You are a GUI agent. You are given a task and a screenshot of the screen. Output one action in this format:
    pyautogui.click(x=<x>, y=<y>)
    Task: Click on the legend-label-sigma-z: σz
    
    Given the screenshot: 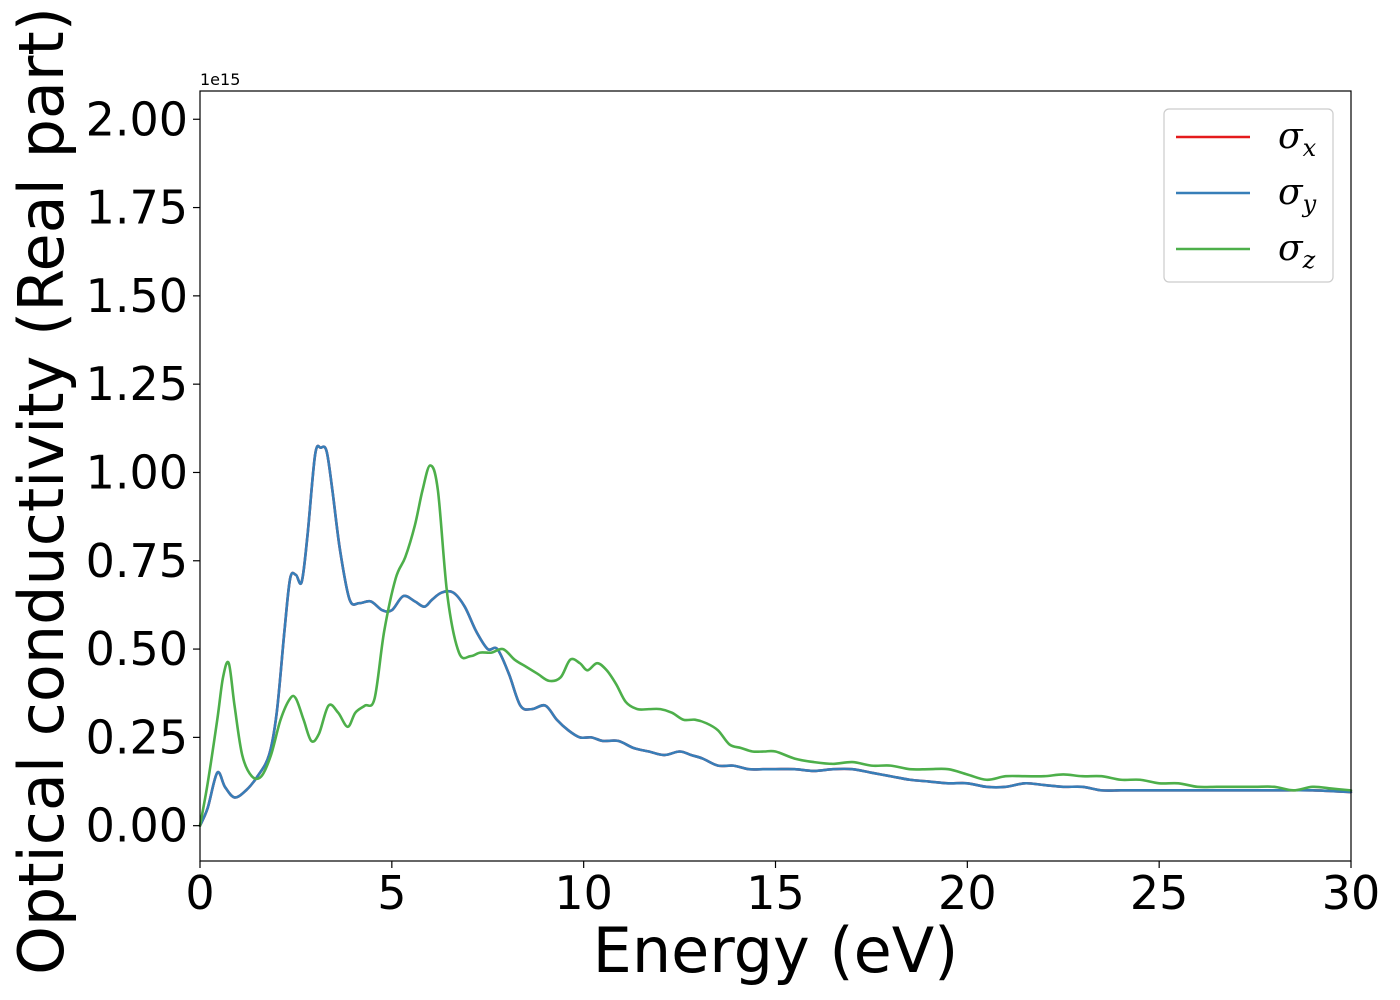 What is the action you would take?
    pyautogui.click(x=1297, y=251)
    